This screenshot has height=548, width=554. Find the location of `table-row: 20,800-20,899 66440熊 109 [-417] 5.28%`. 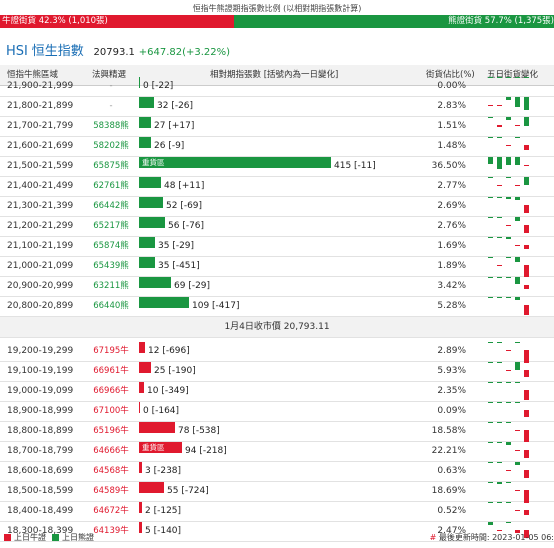

table-row: 20,800-20,899 66440熊 109 [-417] 5.28% is located at coordinates (277, 307).